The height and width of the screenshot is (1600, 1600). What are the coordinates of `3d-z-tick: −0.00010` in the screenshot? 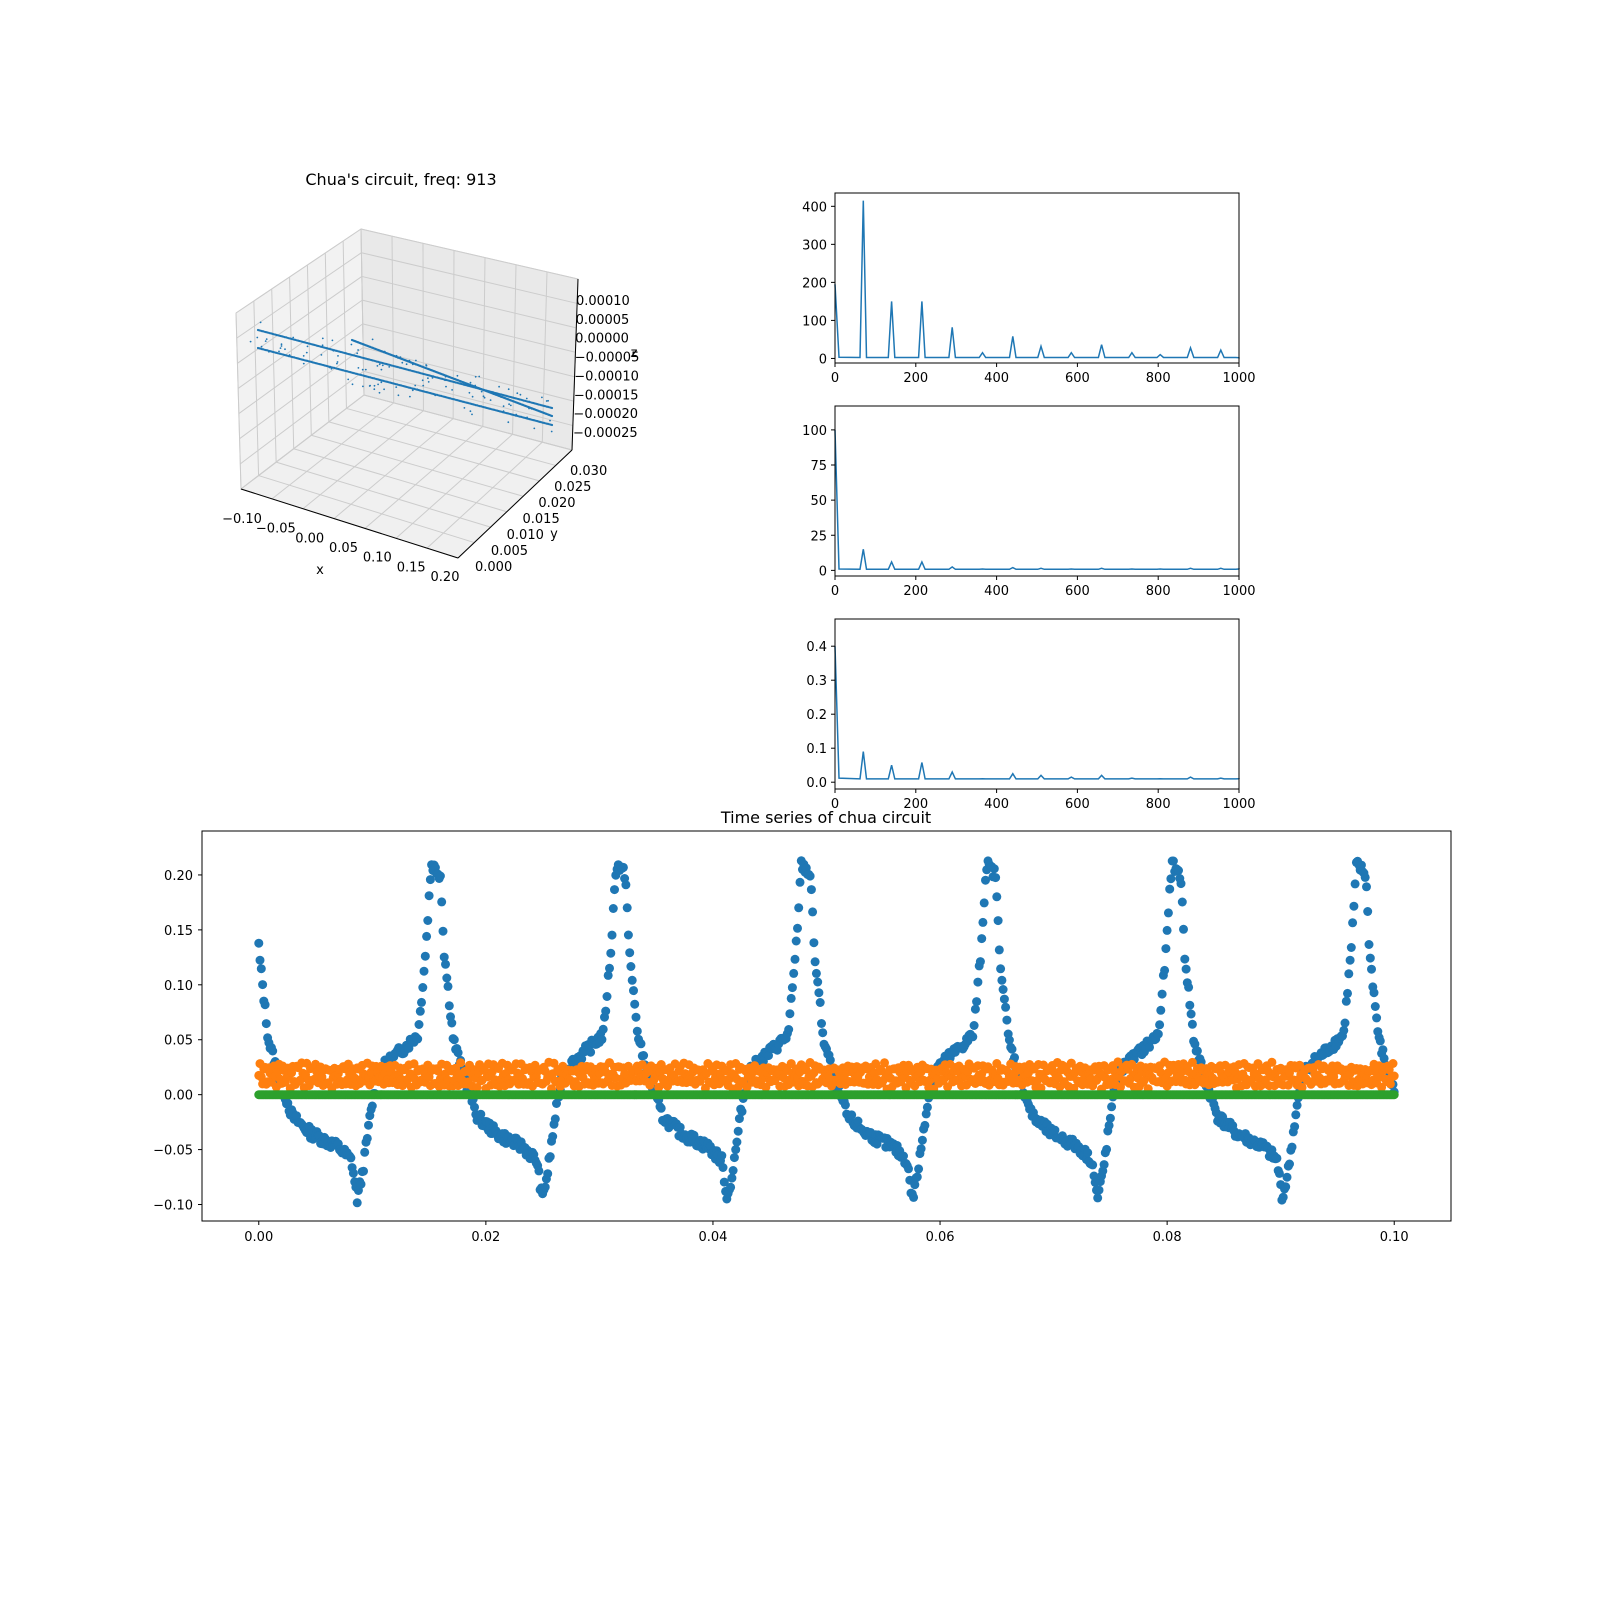 It's located at (606, 376).